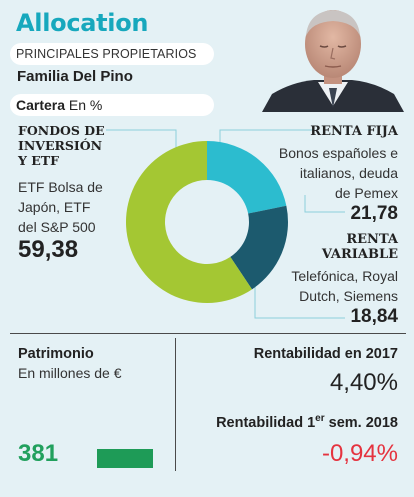  Describe the element at coordinates (41, 105) in the screenshot. I see `portfolio-label: Cartera` at that location.